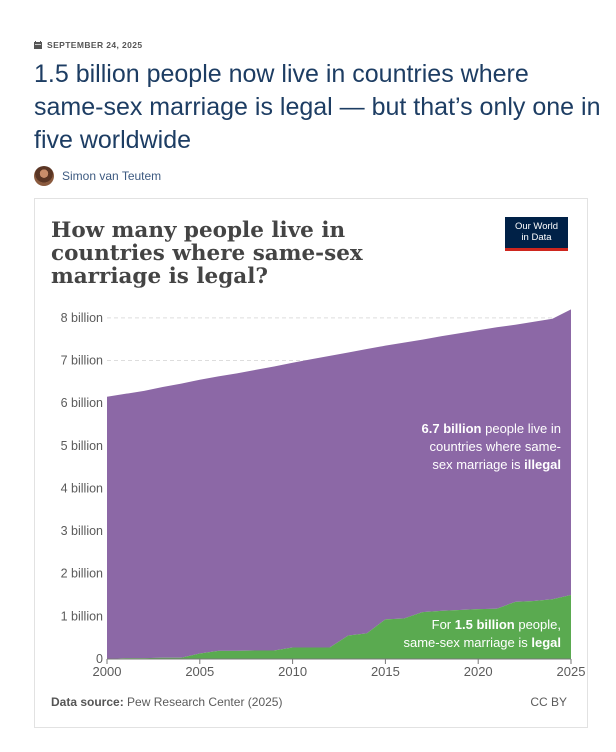 The image size is (616, 752). What do you see at coordinates (82, 488) in the screenshot?
I see `y-tick-label: 4 billion` at bounding box center [82, 488].